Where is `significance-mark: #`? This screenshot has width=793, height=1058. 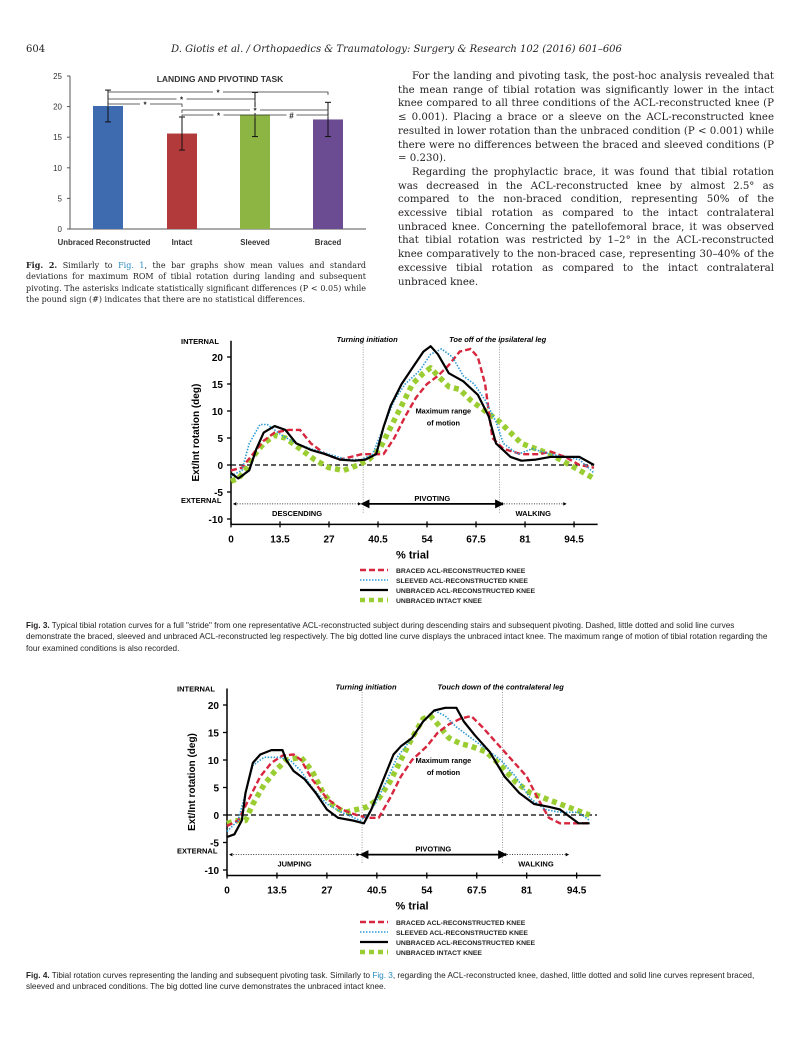 significance-mark: # is located at coordinates (291, 116).